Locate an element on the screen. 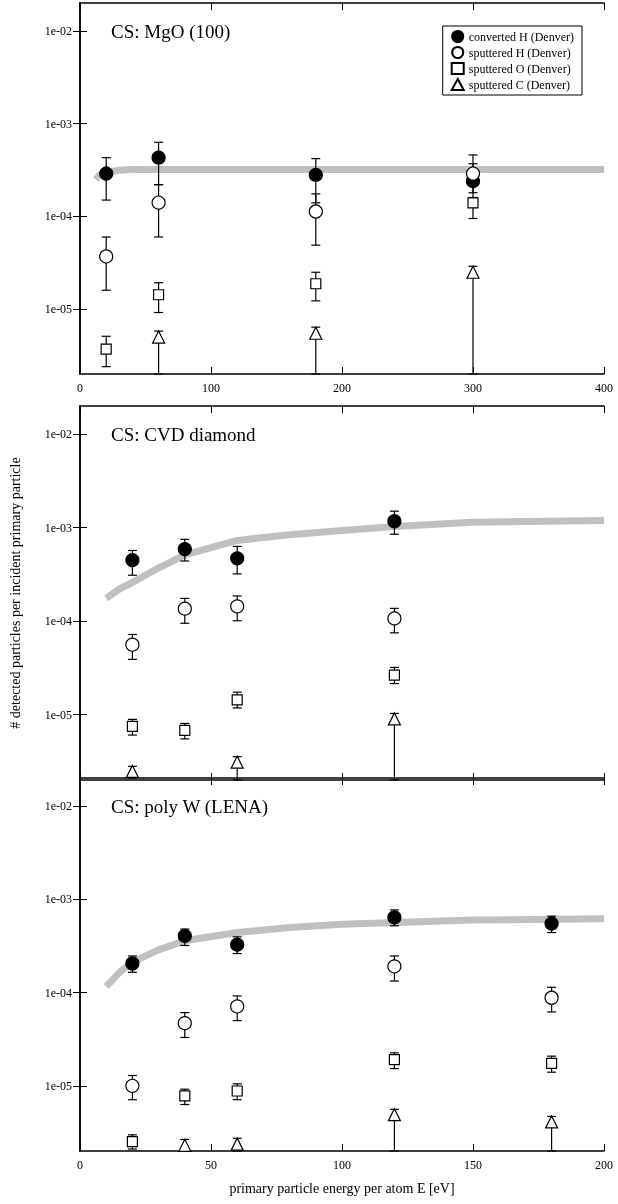 The width and height of the screenshot is (618, 1204). legend-label: sputtered O (Denver) is located at coordinates (519, 68).